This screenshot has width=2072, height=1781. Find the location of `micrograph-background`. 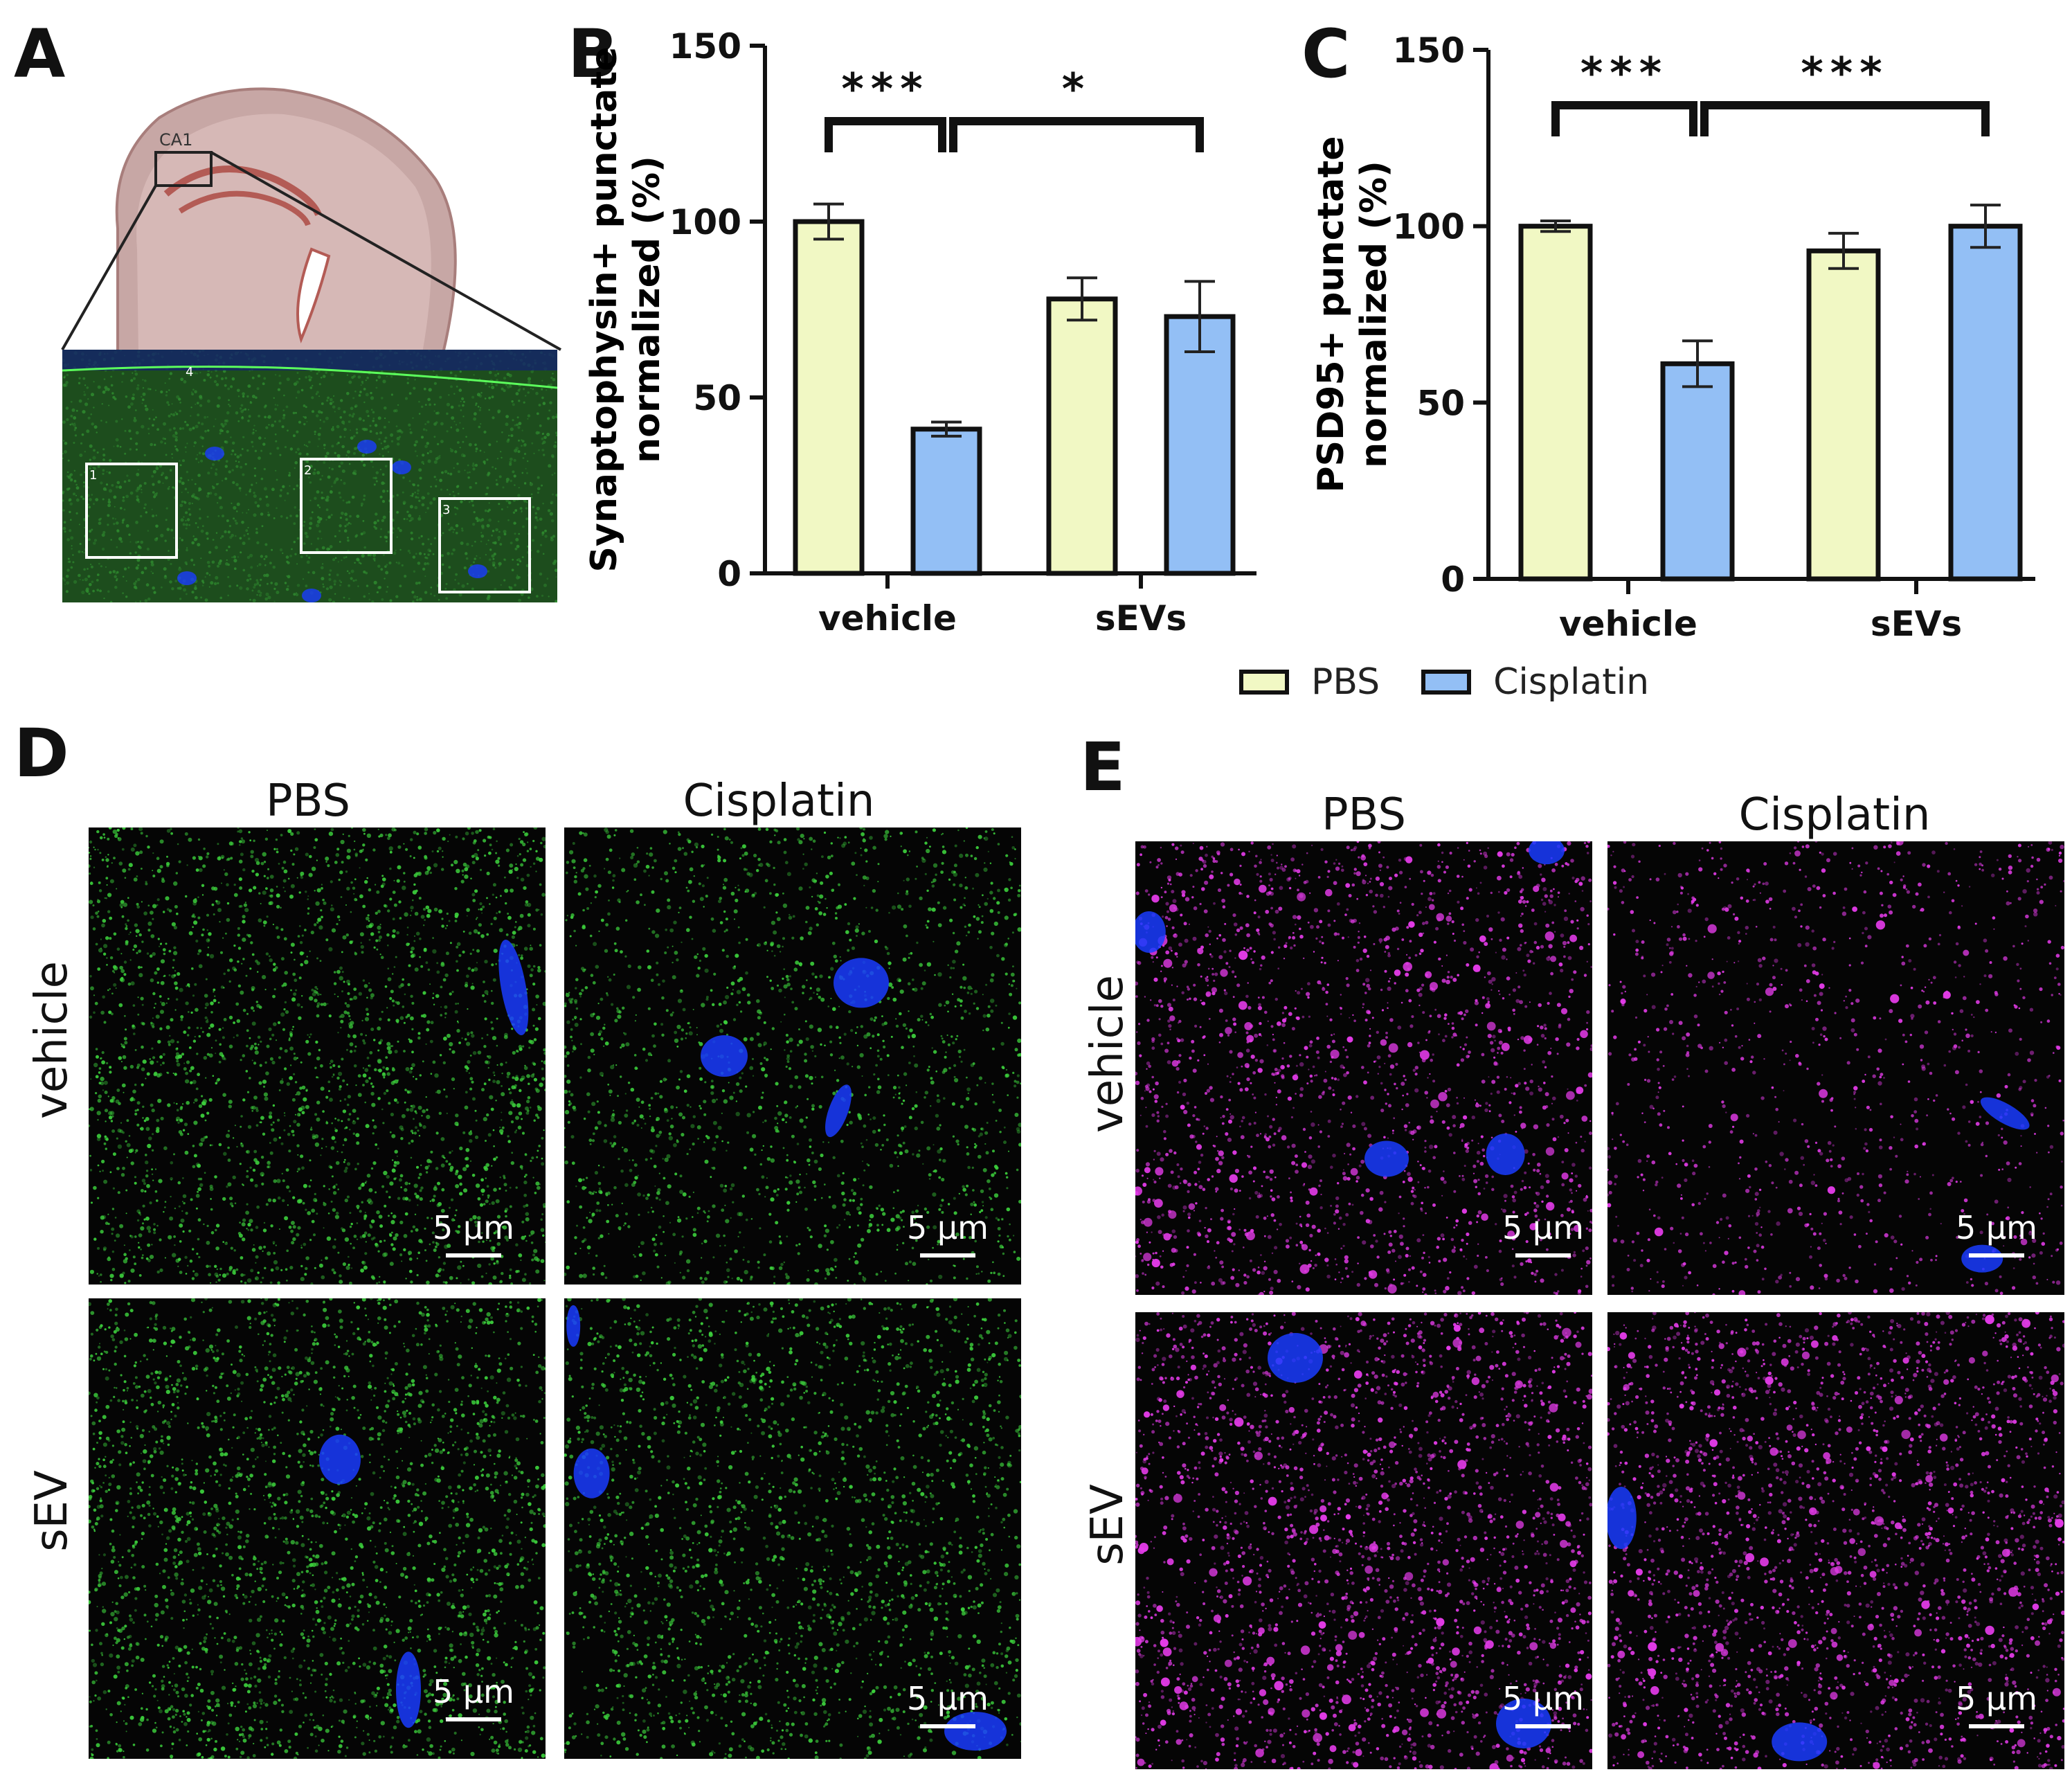

micrograph-background is located at coordinates (1835, 1068).